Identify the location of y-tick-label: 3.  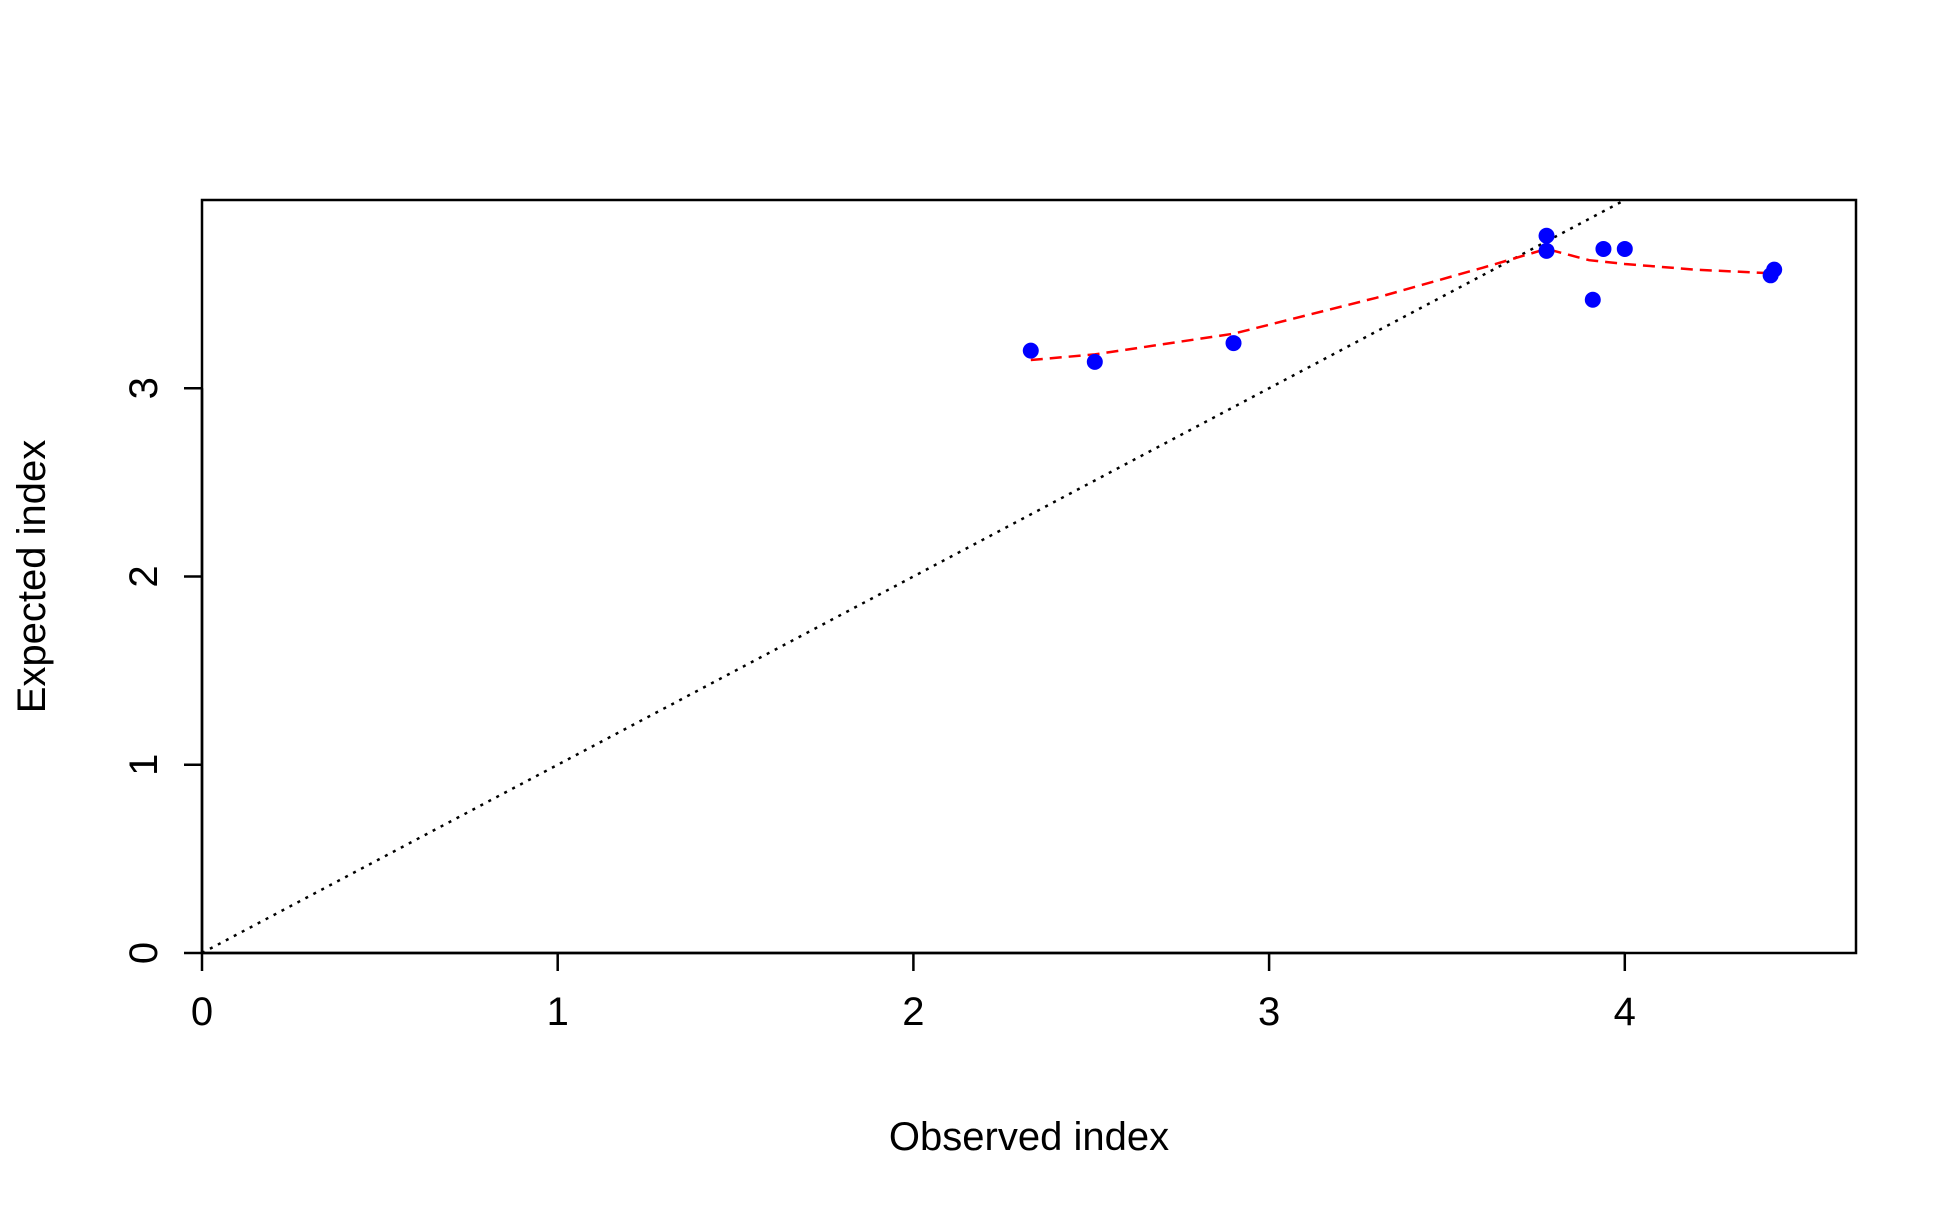
(144, 388).